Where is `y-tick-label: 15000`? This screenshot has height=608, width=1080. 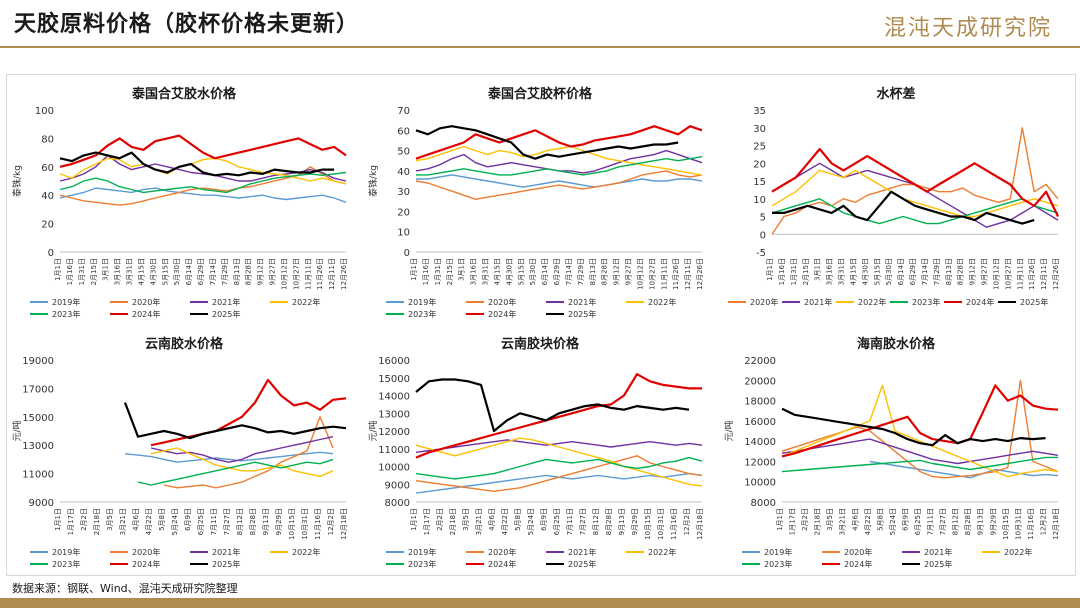 y-tick-label: 15000 is located at coordinates (38, 418).